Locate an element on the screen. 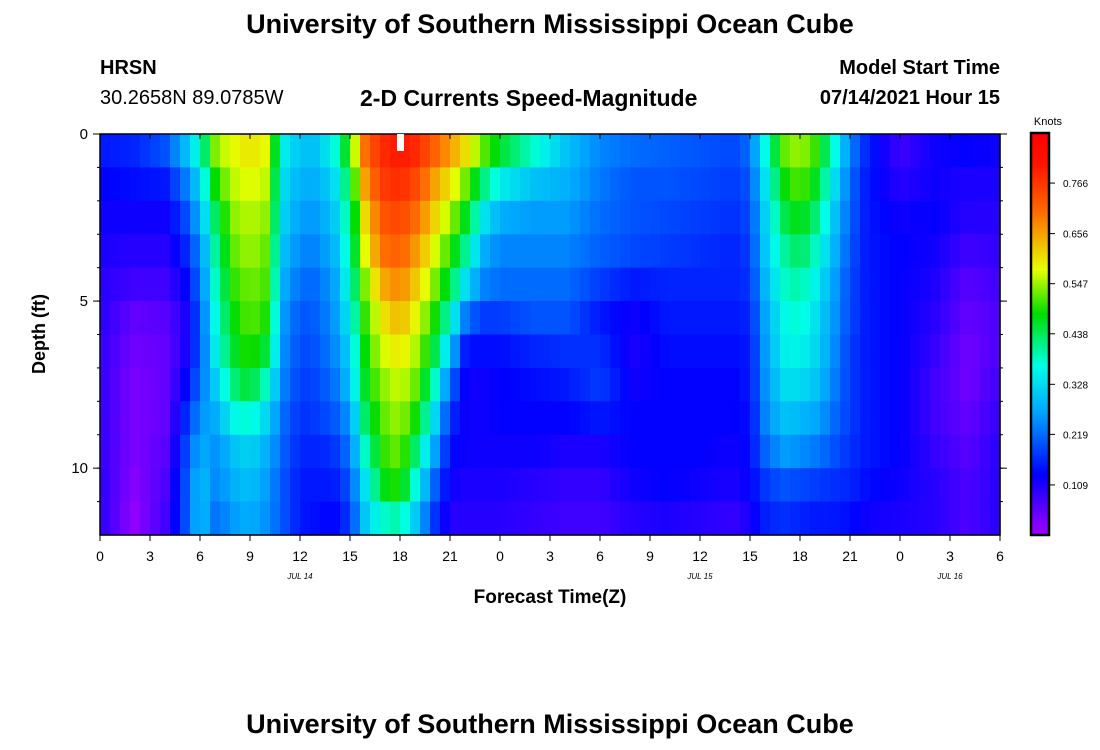 The width and height of the screenshot is (1100, 750). x-tick-label: 15 is located at coordinates (350, 556).